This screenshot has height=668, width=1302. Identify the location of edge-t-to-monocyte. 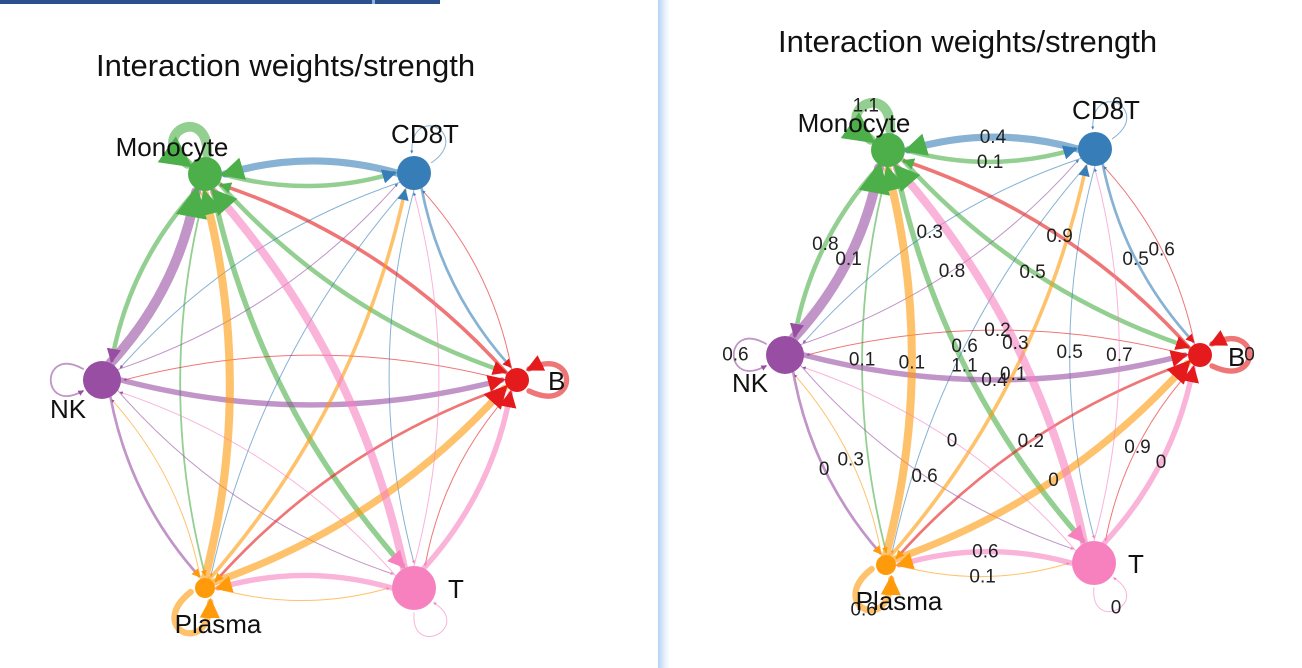
(309, 380).